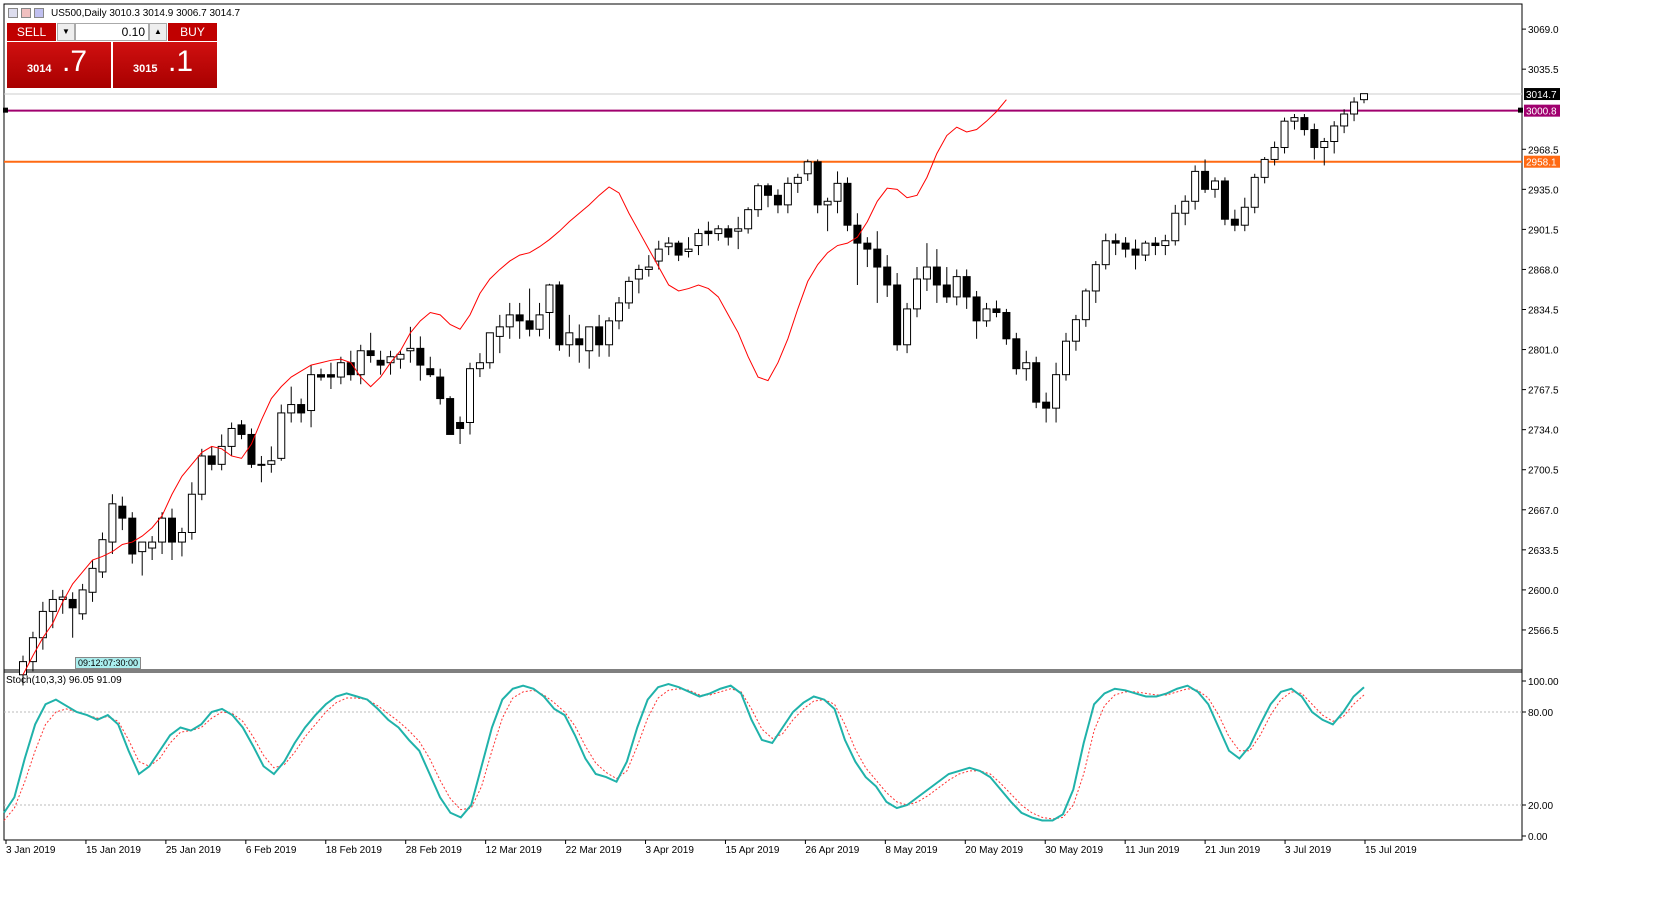 The height and width of the screenshot is (915, 1673). I want to click on lot-decrease-icon: ▼, so click(66, 32).